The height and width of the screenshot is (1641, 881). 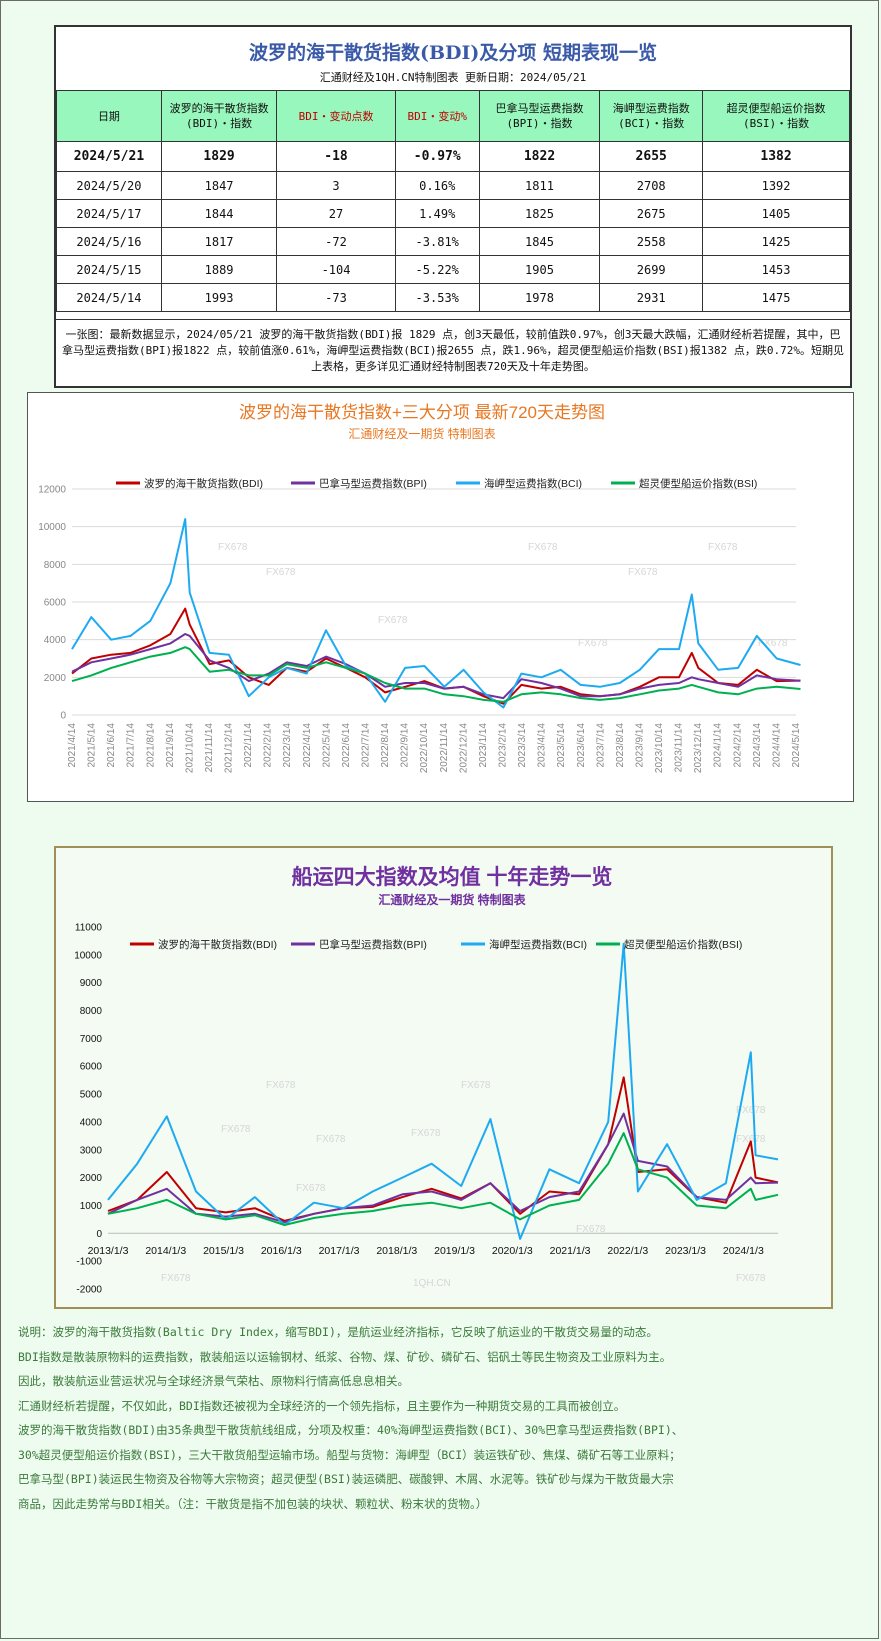 I want to click on table-cell: -18, so click(x=336, y=156).